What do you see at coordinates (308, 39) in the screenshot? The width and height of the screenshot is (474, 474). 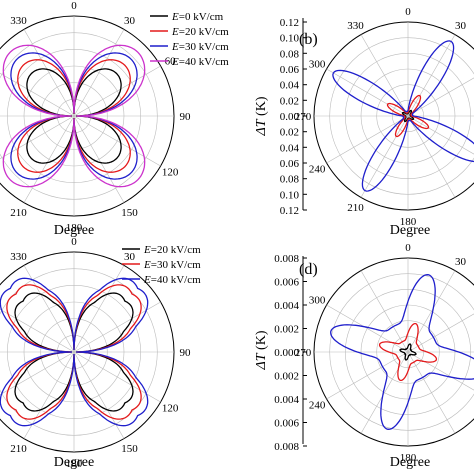 I see `panel-b-label: (b)` at bounding box center [308, 39].